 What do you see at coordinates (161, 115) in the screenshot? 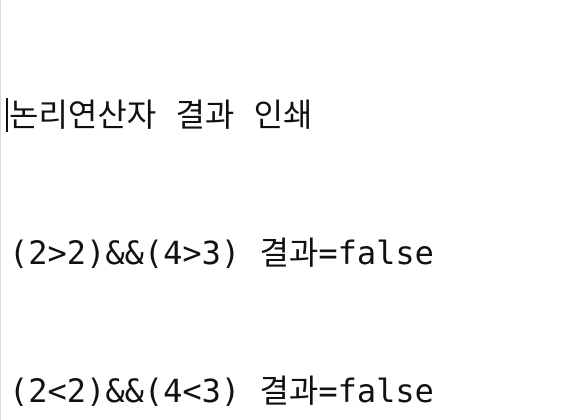
I see `line-text: 논리연산자 결과 인쇄` at bounding box center [161, 115].